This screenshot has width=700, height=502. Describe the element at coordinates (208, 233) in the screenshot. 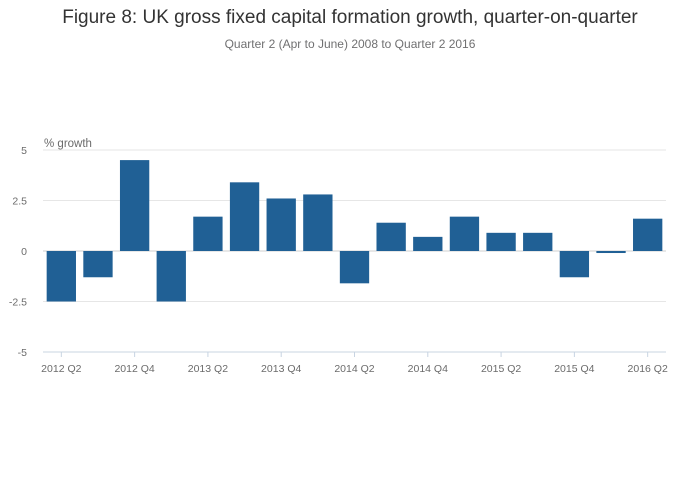

I see `bar-2013-q2` at that location.